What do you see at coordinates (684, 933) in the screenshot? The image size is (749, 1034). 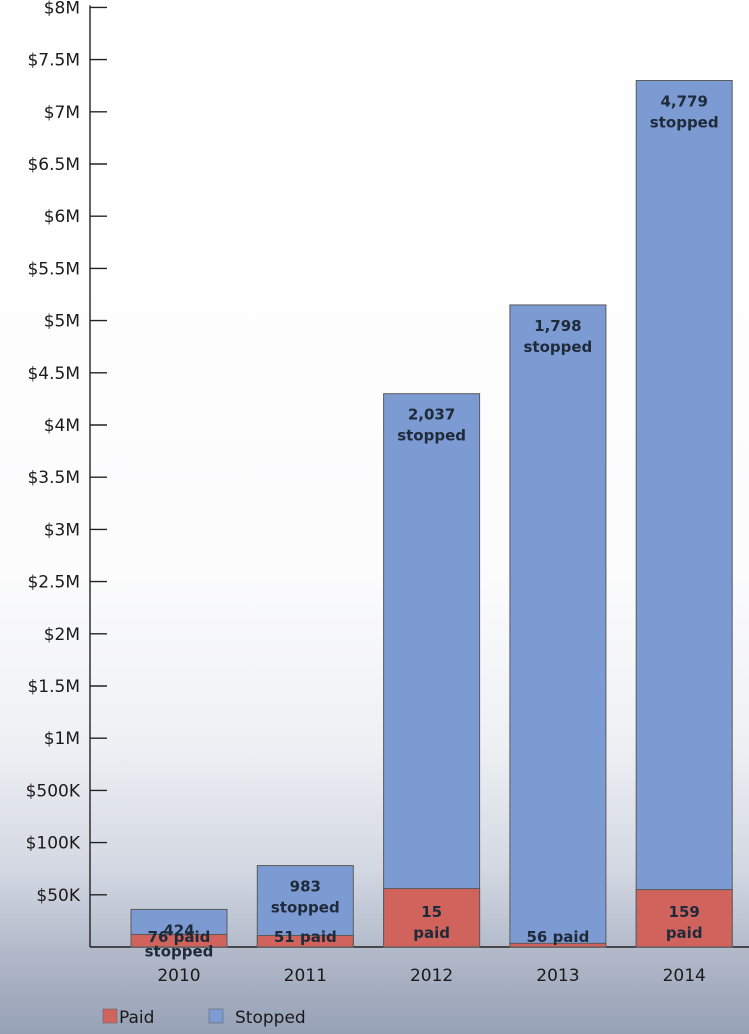 I see `paid-label-2014: paid` at bounding box center [684, 933].